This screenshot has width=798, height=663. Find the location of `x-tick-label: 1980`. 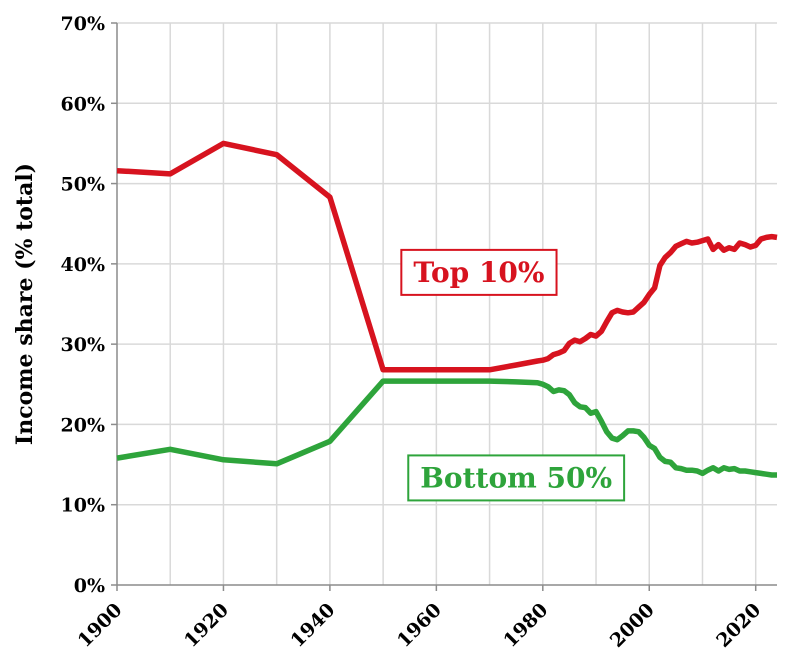

x-tick-label: 1980 is located at coordinates (525, 625).